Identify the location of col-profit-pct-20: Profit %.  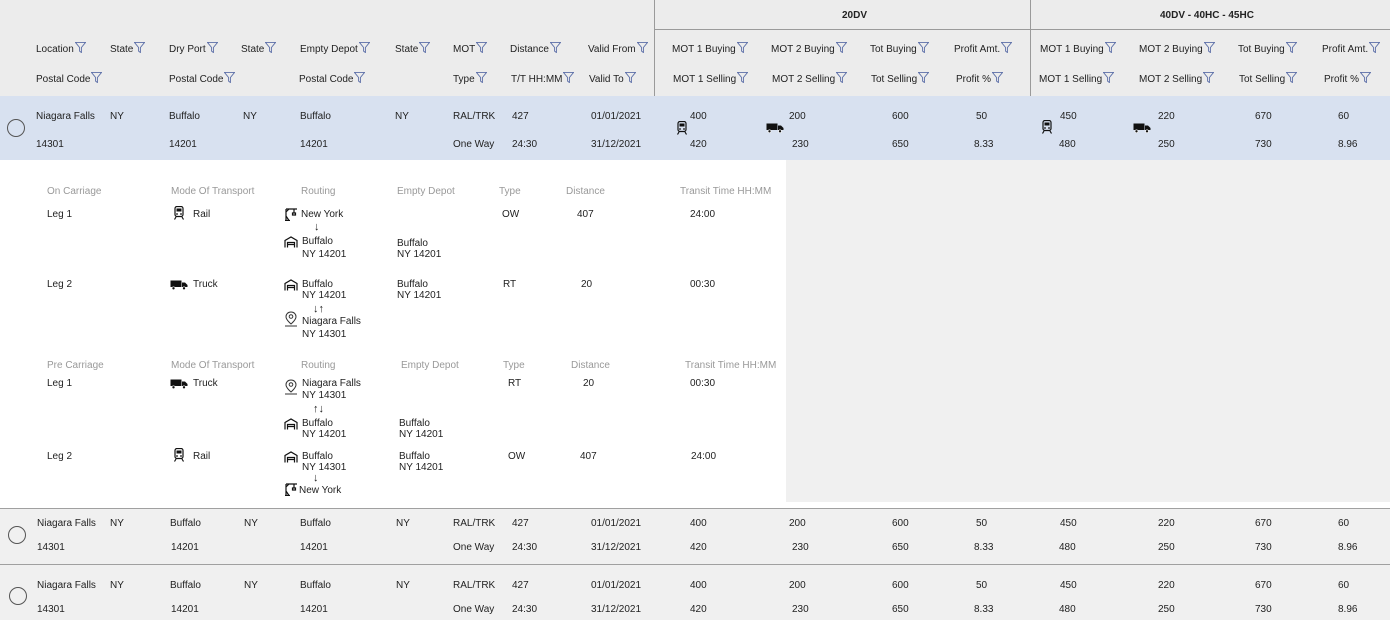
(979, 79).